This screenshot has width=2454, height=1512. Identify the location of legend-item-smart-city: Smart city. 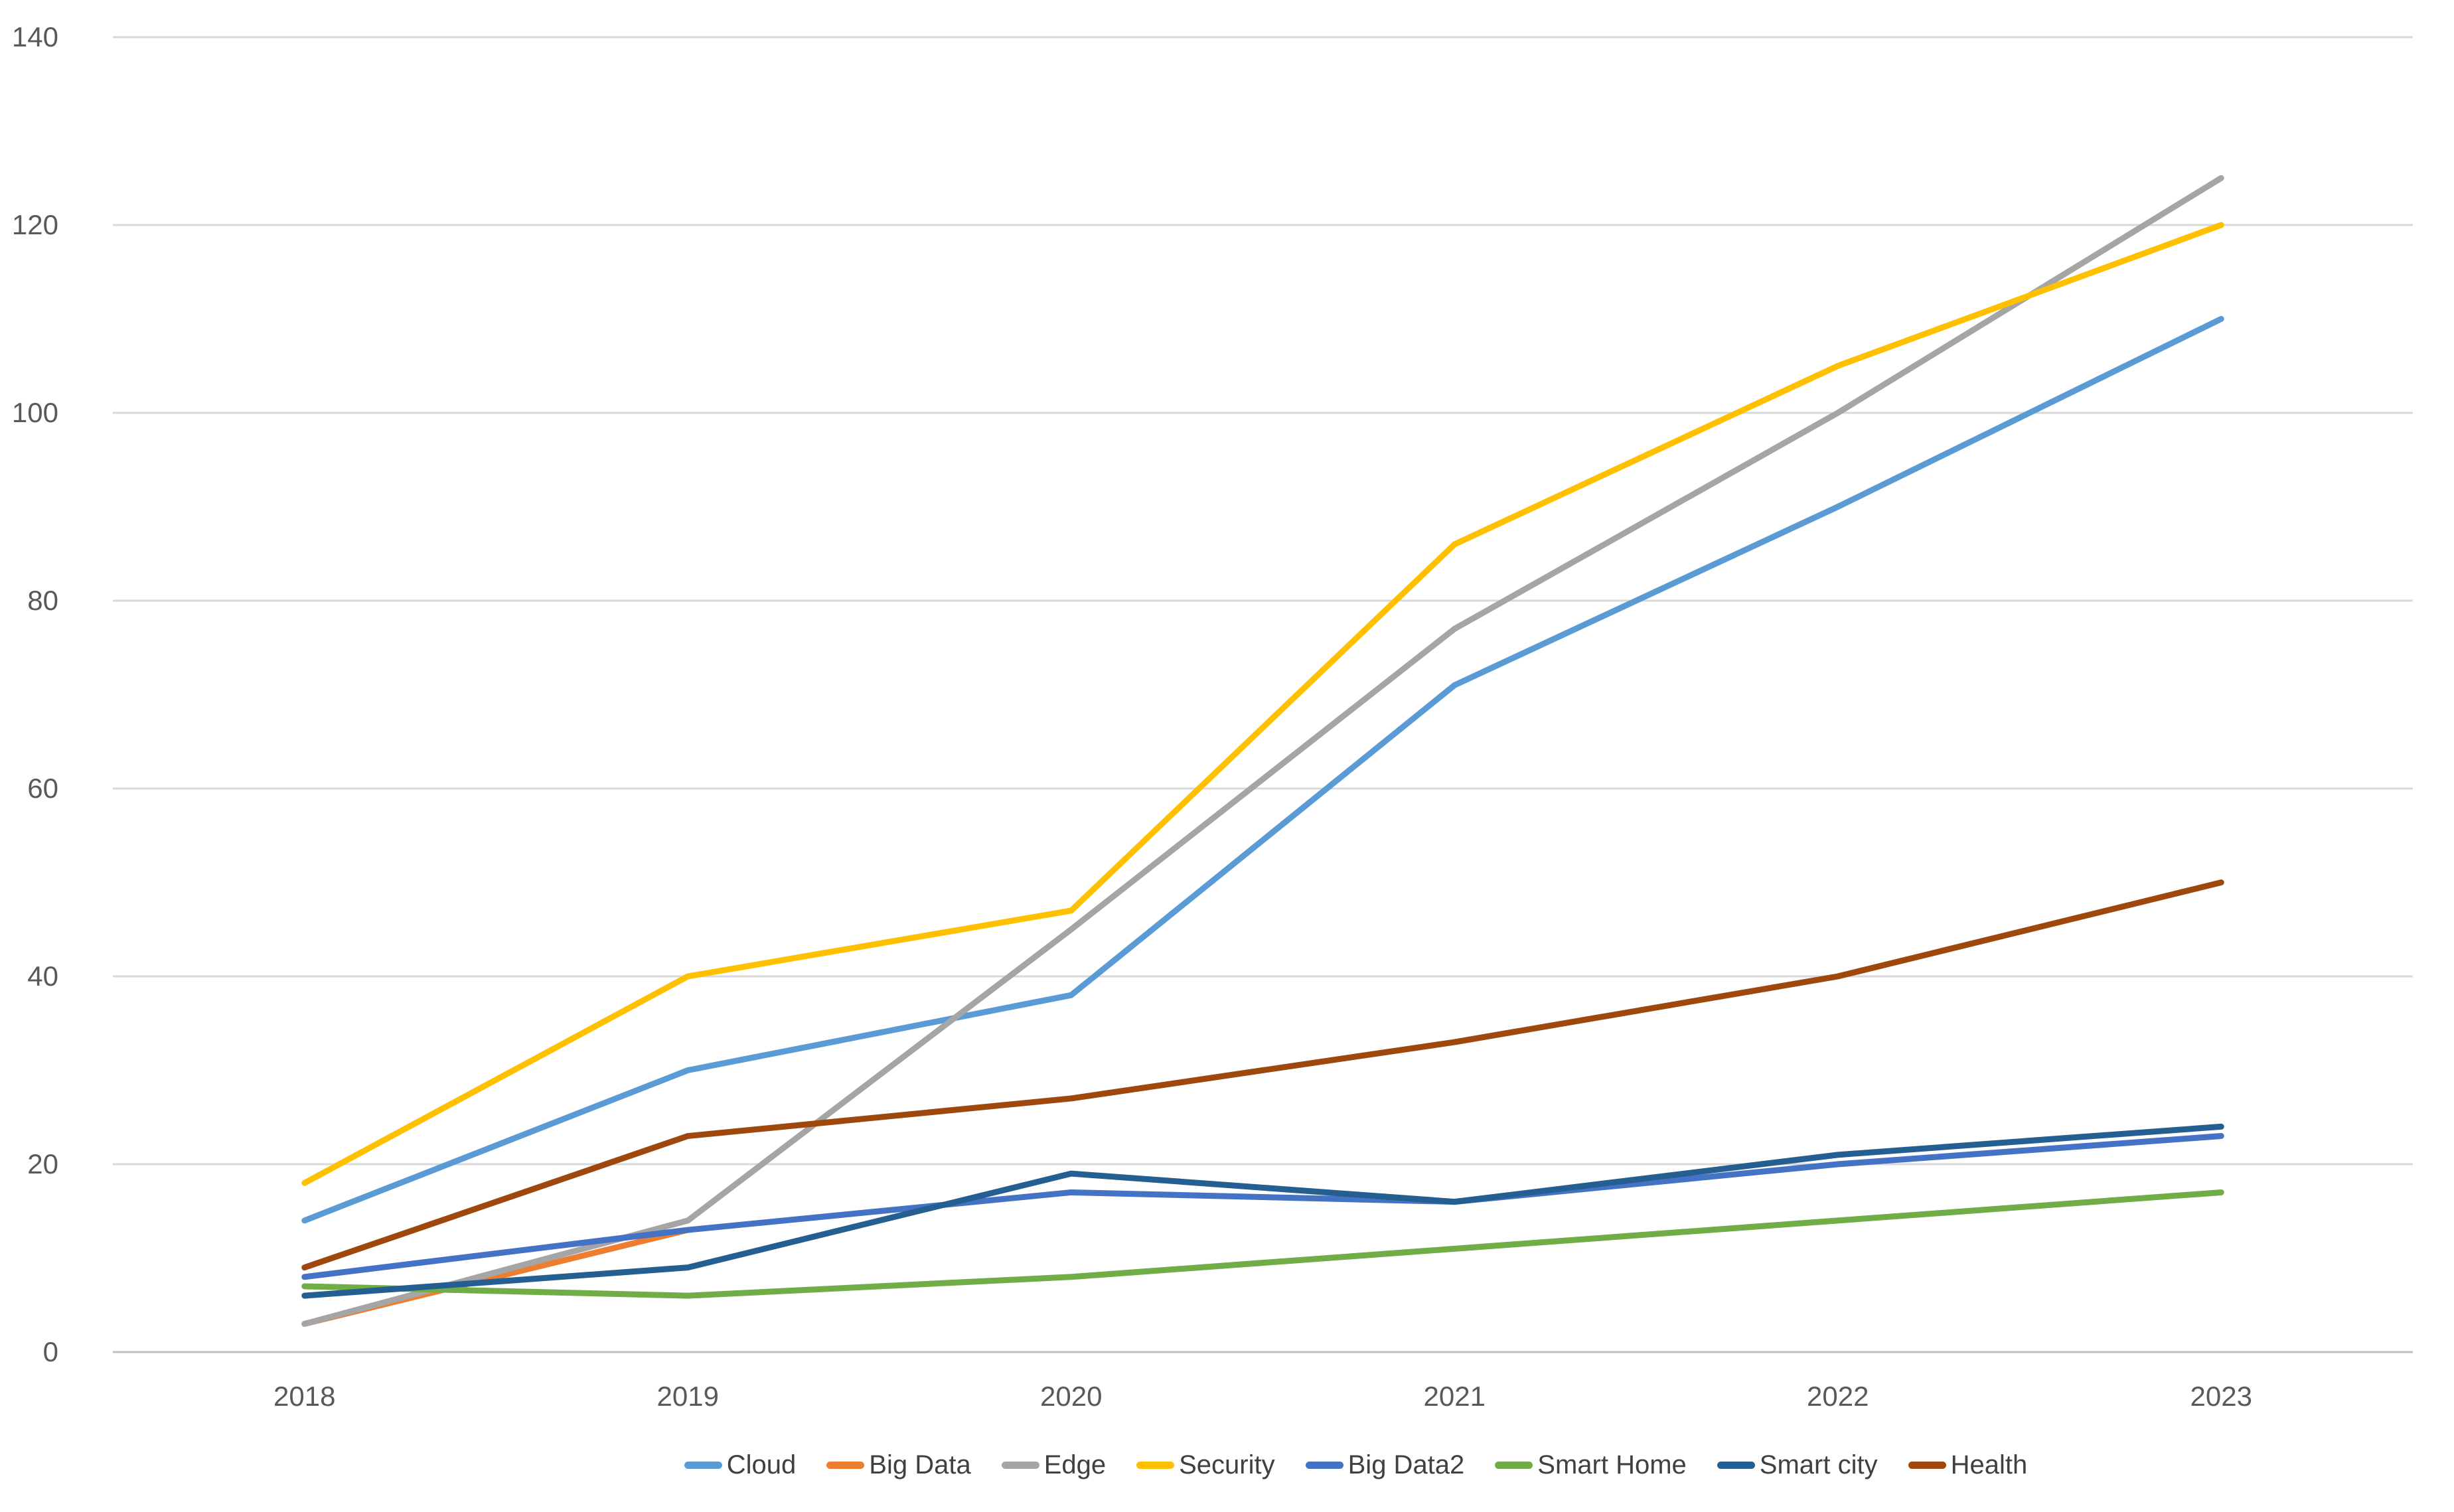
(1797, 1465).